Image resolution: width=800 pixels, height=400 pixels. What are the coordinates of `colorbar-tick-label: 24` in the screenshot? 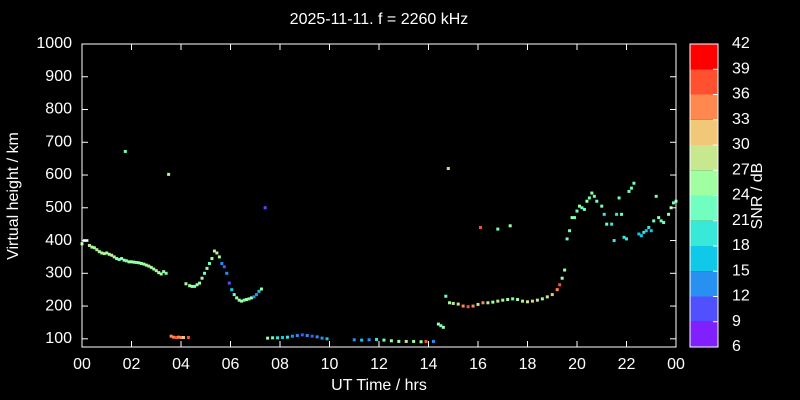 It's located at (741, 195).